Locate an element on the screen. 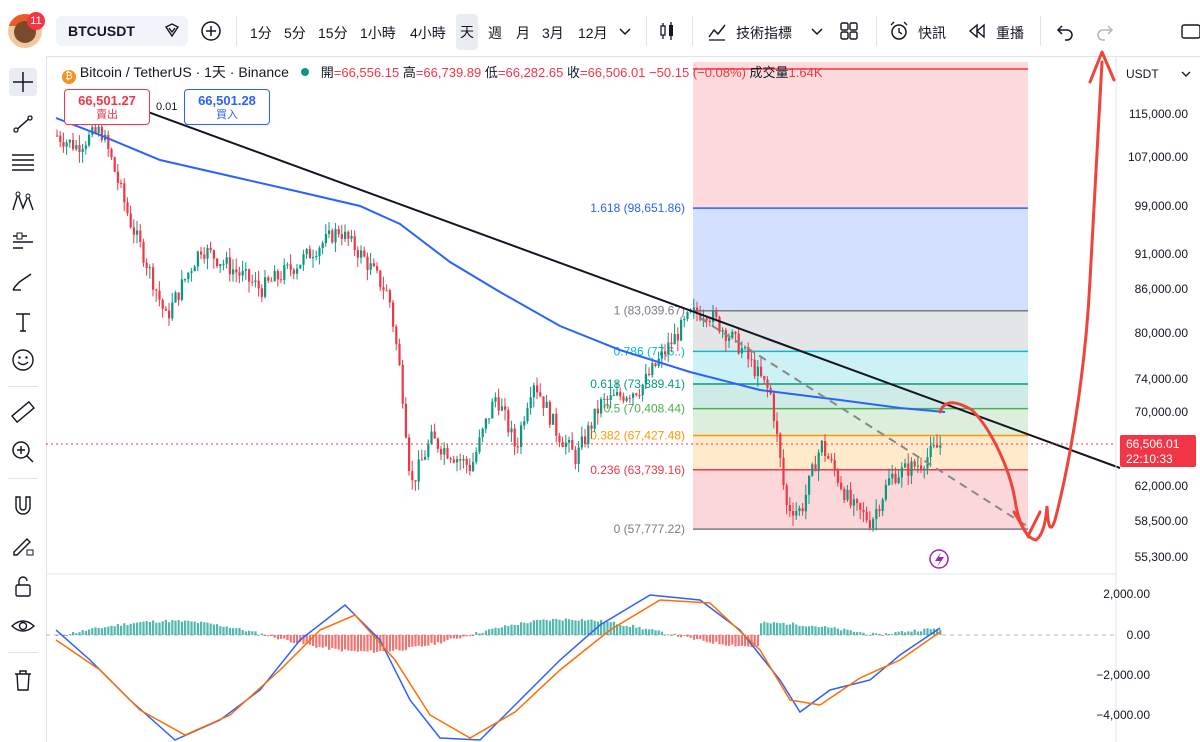 The width and height of the screenshot is (1200, 742). symbol-description: Bitcoin / TetherUS · 1天 · Binance is located at coordinates (184, 72).